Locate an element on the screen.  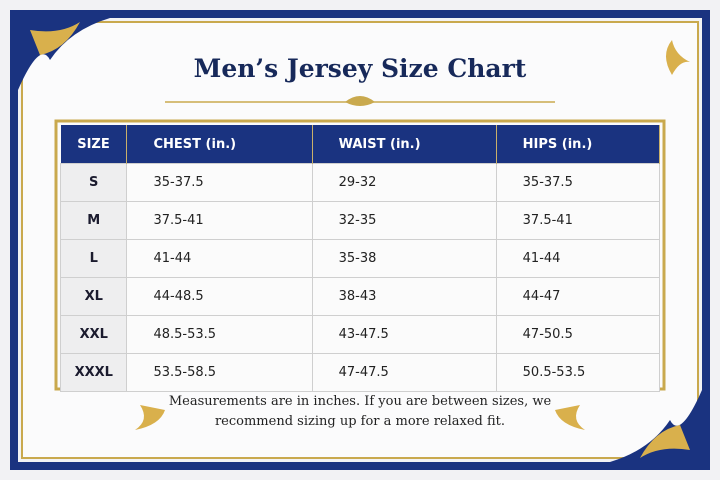
column-header: HIPS (in.) is located at coordinates (578, 144).